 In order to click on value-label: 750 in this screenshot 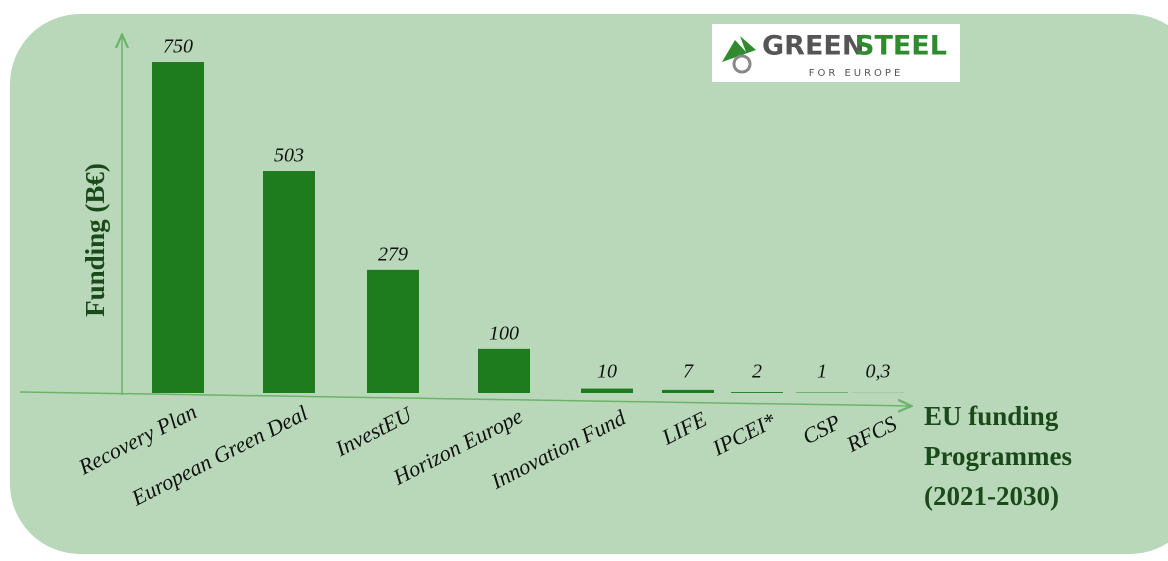, I will do `click(178, 47)`.